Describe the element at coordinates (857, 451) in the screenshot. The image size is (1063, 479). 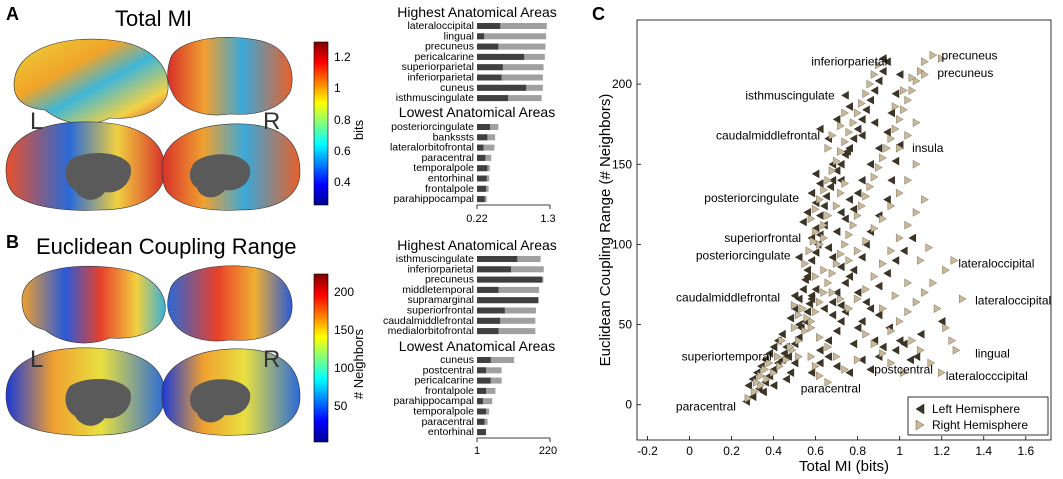
I see `x-tick-label: 0.8` at that location.